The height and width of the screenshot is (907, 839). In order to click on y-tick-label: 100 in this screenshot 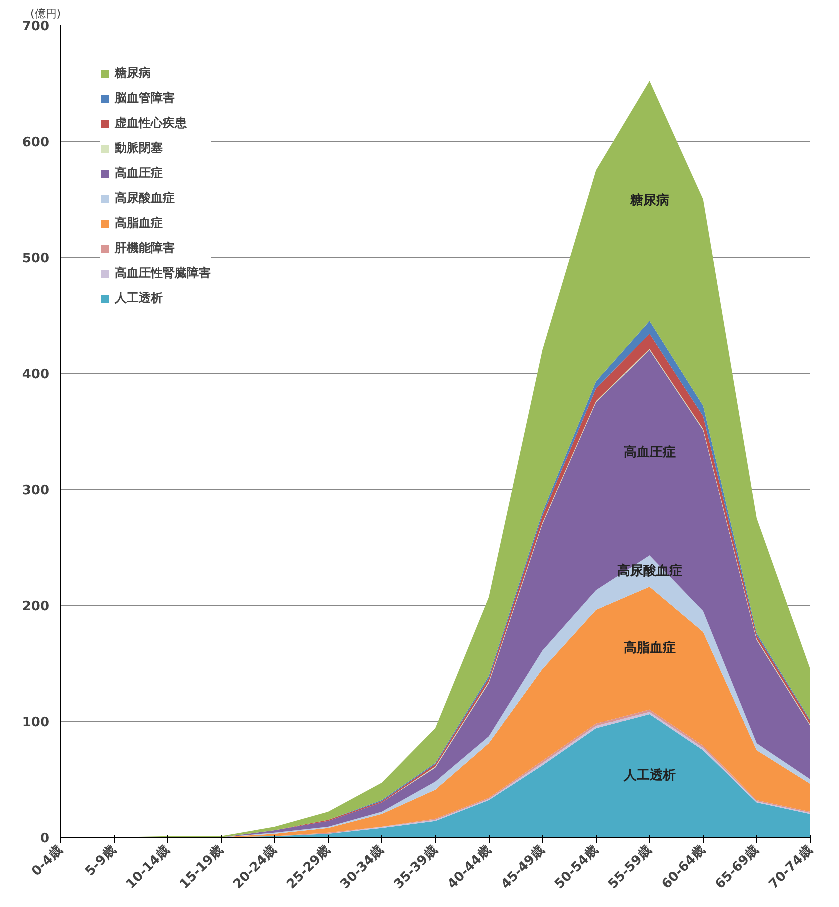, I will do `click(36, 723)`.